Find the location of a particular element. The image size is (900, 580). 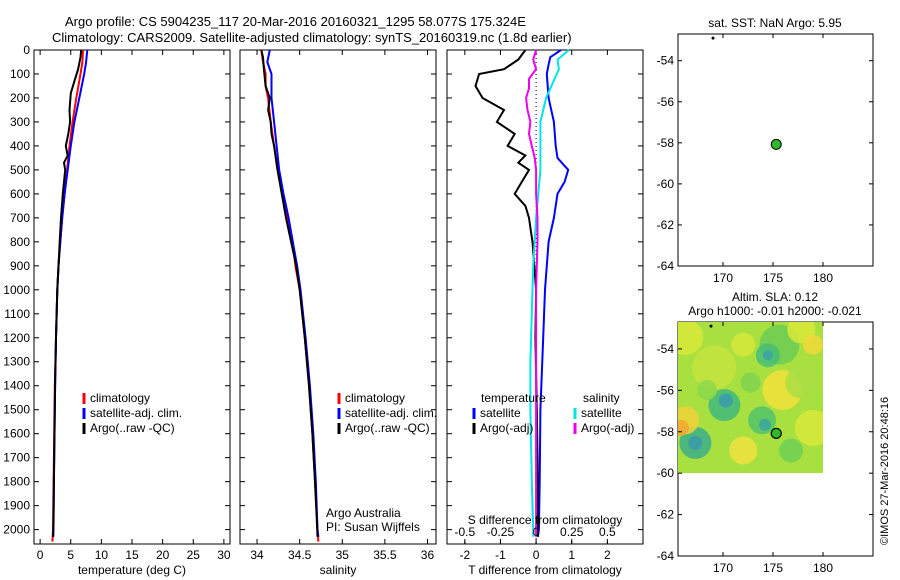

x-tick-label: 5 is located at coordinates (70, 555).